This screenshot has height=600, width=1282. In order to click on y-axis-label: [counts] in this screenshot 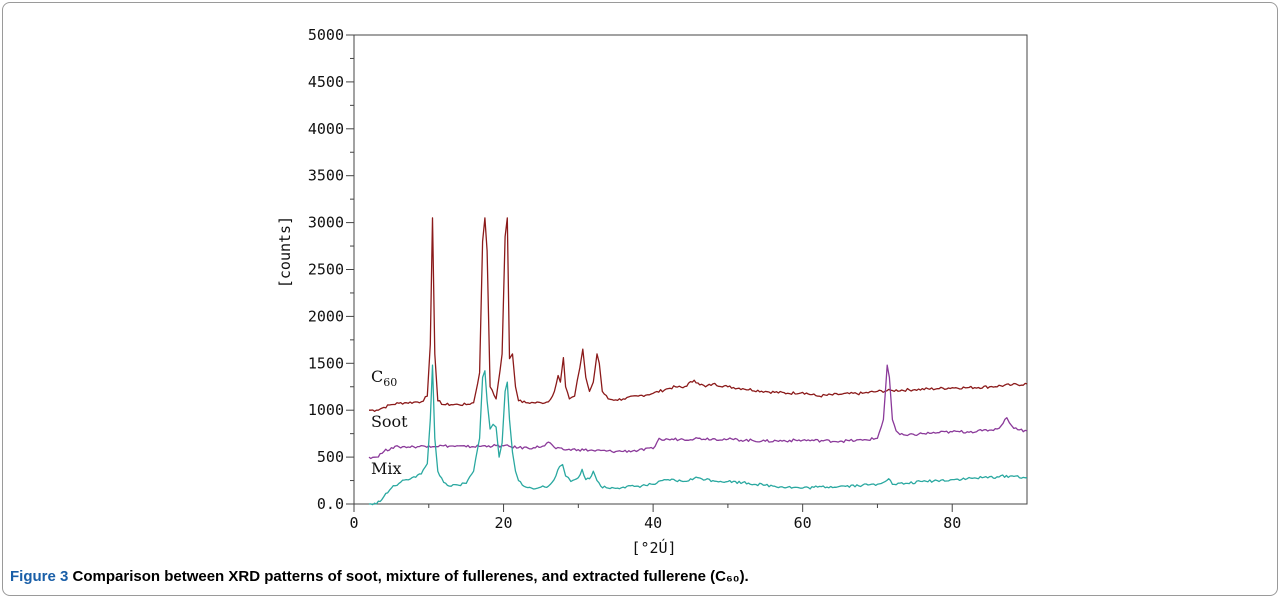, I will do `click(285, 252)`.